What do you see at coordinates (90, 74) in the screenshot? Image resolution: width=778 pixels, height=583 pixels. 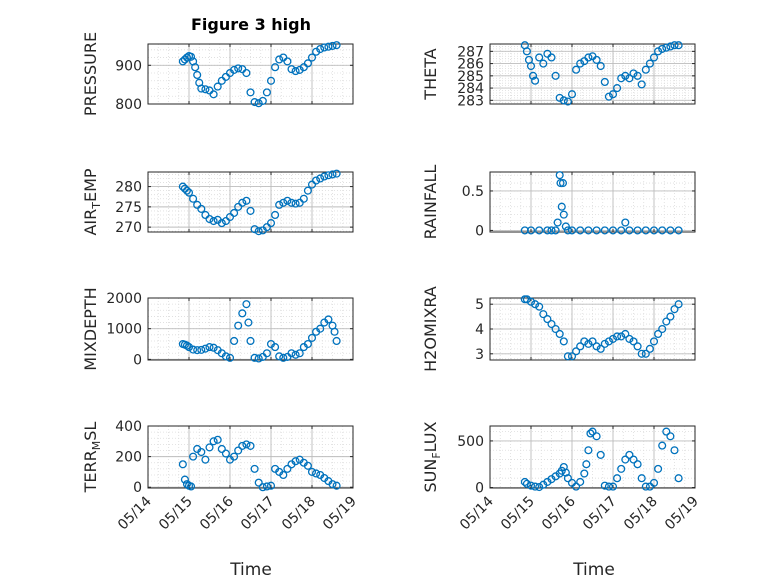 I see `y-axis-label-main: PRESSURE` at bounding box center [90, 74].